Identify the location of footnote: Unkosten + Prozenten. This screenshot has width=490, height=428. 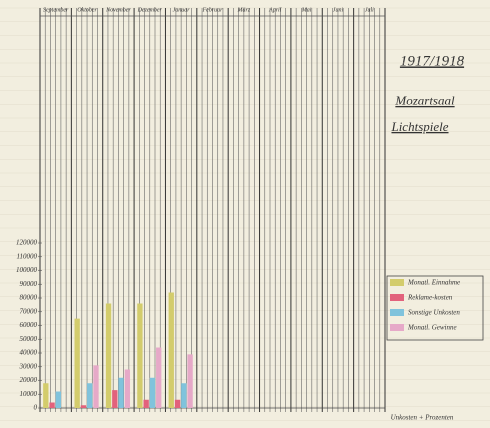
(422, 418).